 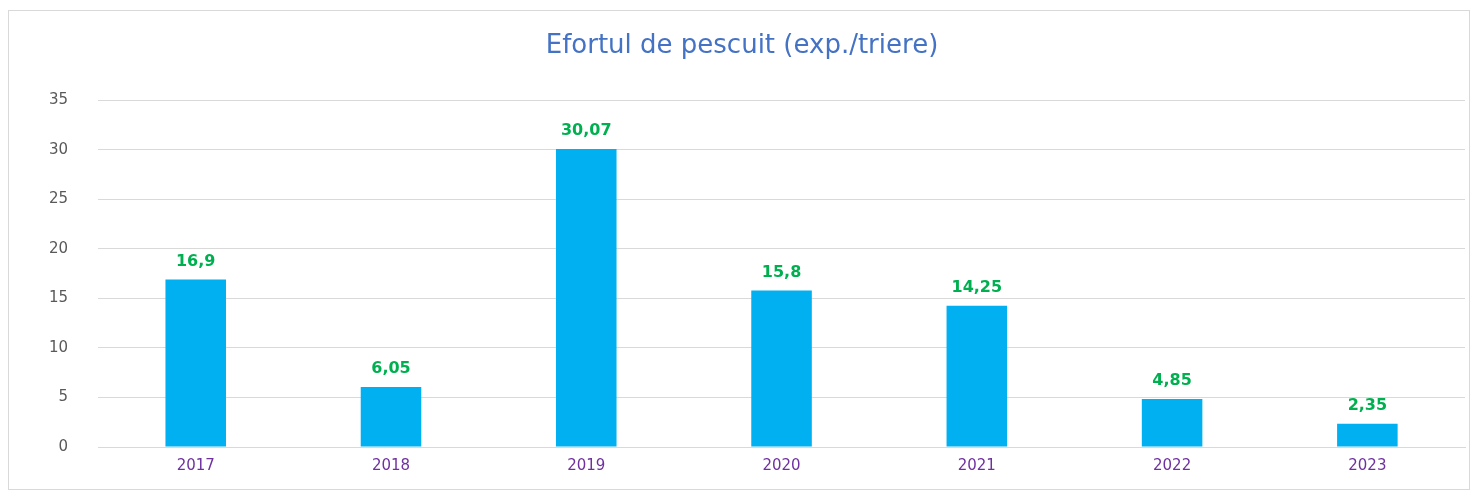 I want to click on x-tick-label: 2023, so click(x=1367, y=464).